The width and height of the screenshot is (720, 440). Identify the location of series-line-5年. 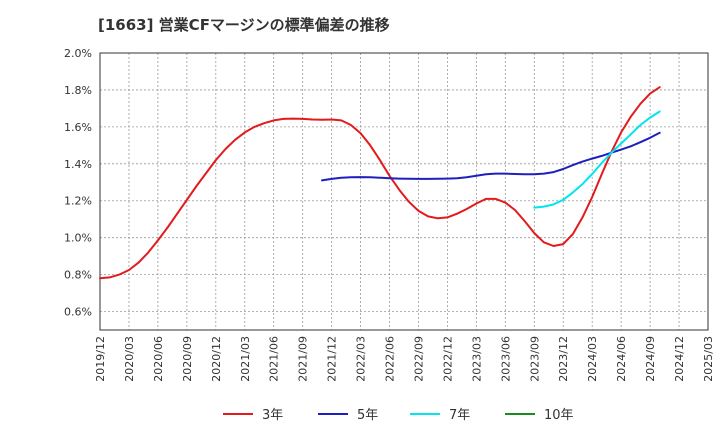
(491, 156).